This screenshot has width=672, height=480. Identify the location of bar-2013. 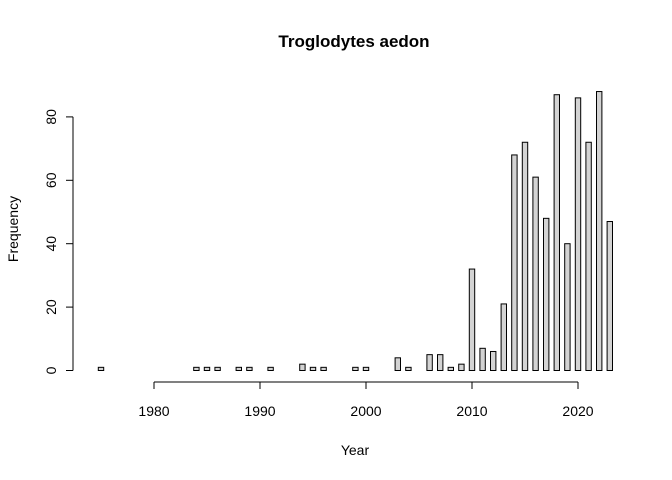
(504, 337).